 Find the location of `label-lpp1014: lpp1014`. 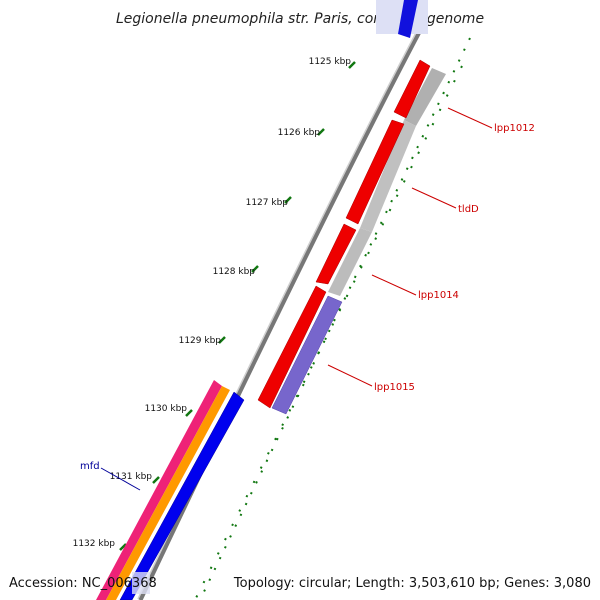

label-lpp1014: lpp1014 is located at coordinates (438, 295).